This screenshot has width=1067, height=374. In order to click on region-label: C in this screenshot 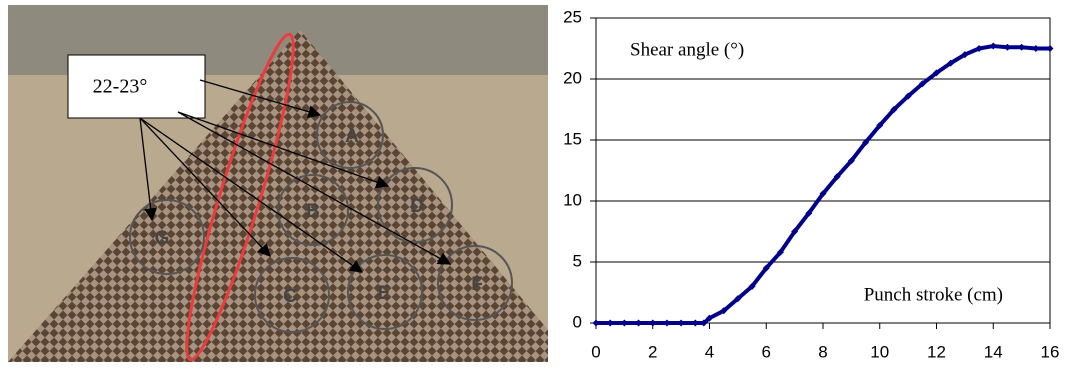, I will do `click(290, 296)`.